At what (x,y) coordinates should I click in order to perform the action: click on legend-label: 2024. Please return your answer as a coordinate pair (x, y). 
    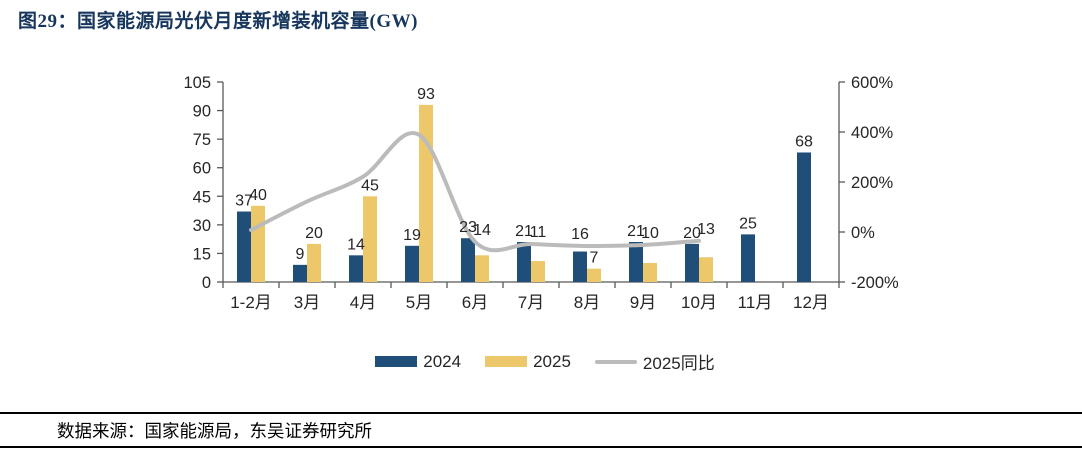
    Looking at the image, I should click on (442, 361).